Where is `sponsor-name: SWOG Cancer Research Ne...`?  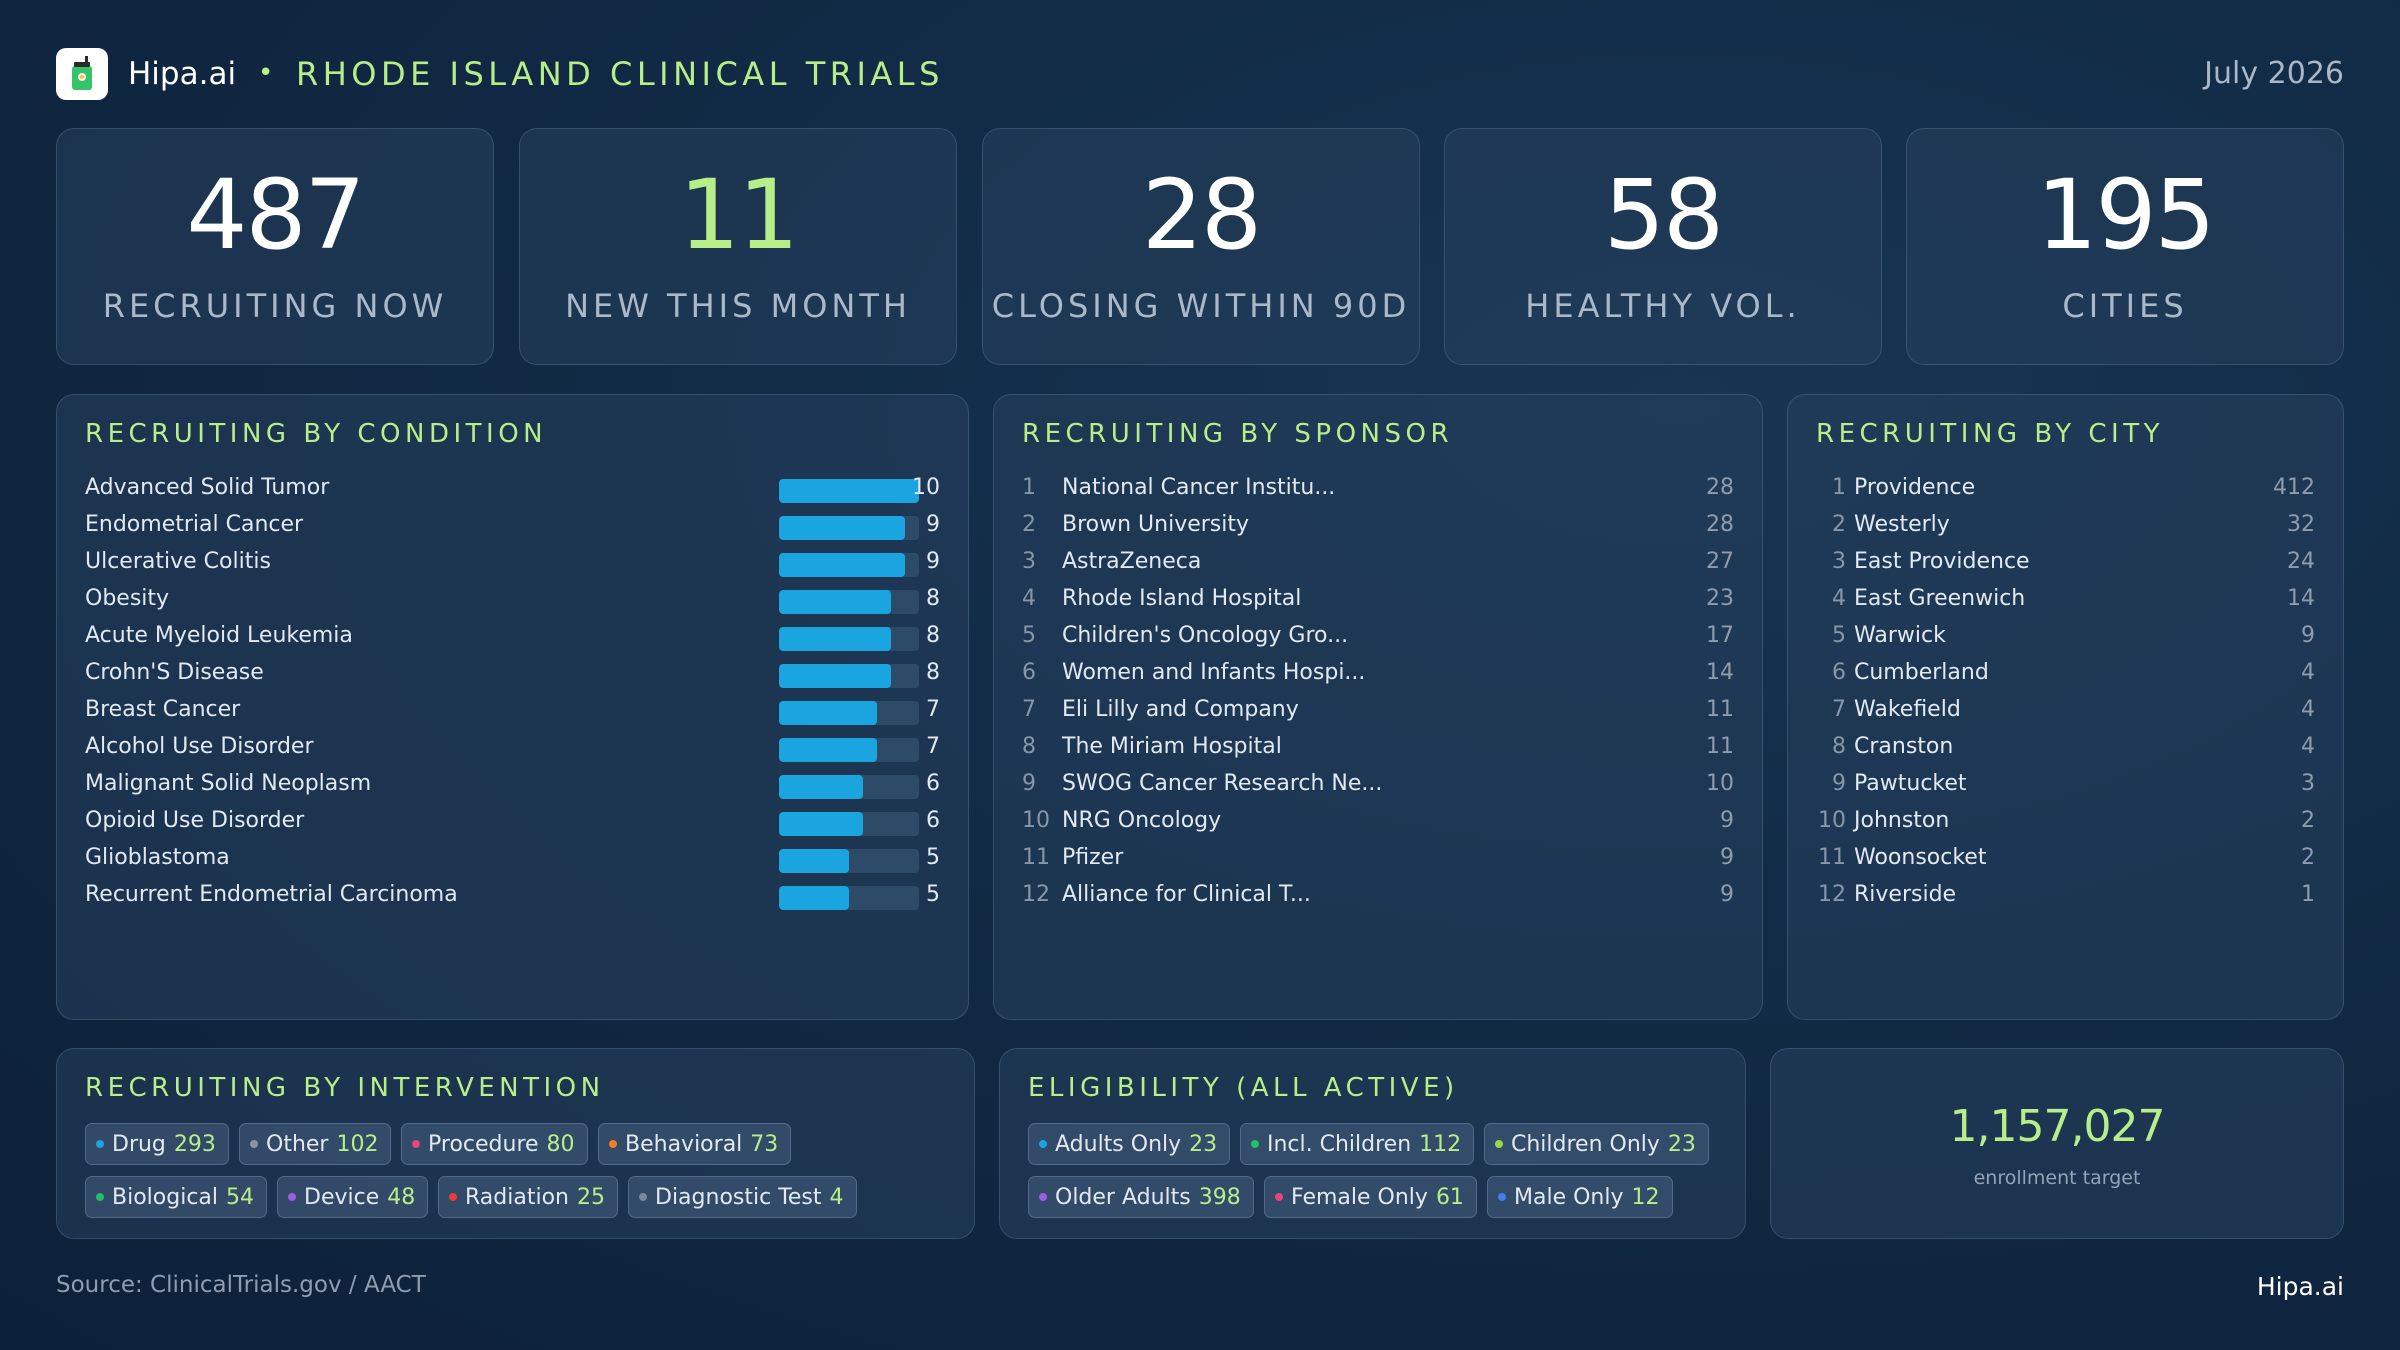
sponsor-name: SWOG Cancer Research Ne... is located at coordinates (1222, 783).